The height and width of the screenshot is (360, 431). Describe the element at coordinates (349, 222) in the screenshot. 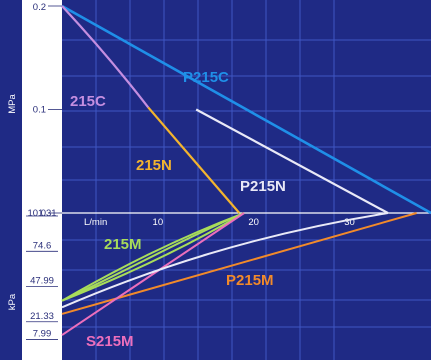

I see `x-tick-label: 30` at that location.